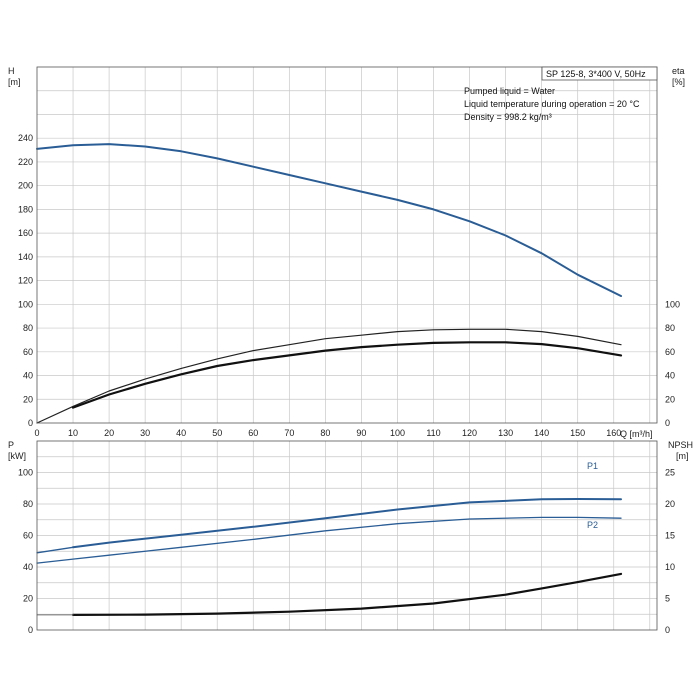 The height and width of the screenshot is (700, 700). What do you see at coordinates (253, 433) in the screenshot?
I see `x-tick-label: 60` at bounding box center [253, 433].